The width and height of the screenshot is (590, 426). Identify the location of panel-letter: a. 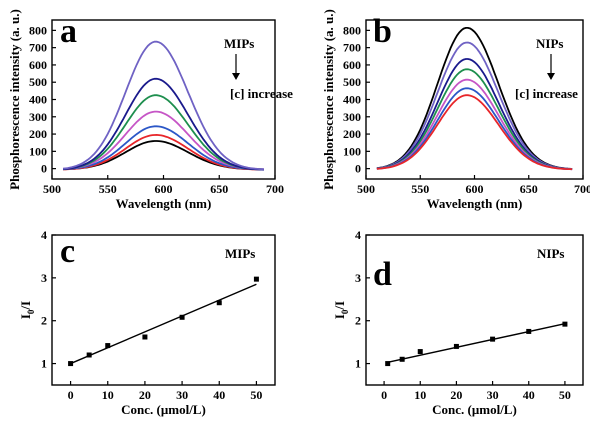
(68, 31).